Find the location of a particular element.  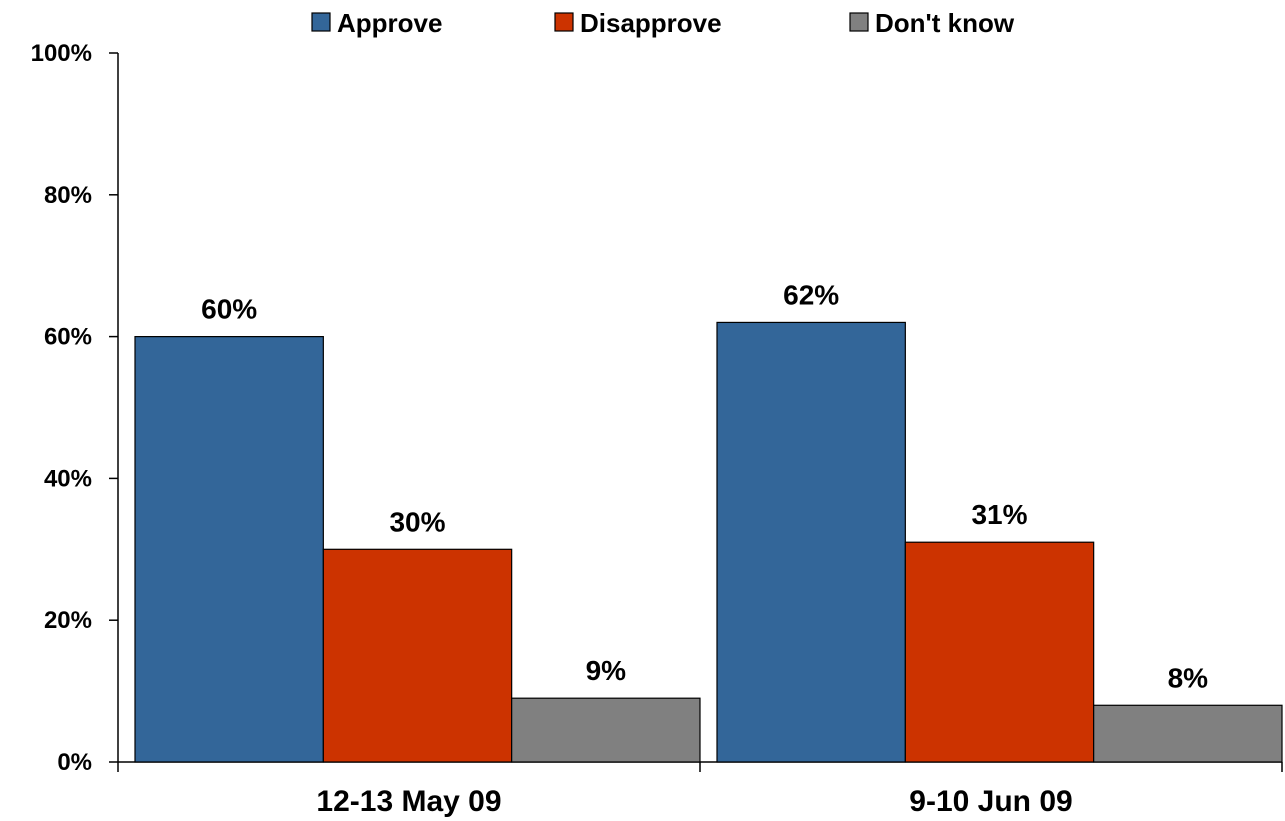

y-tick-label: 60% is located at coordinates (68, 337).